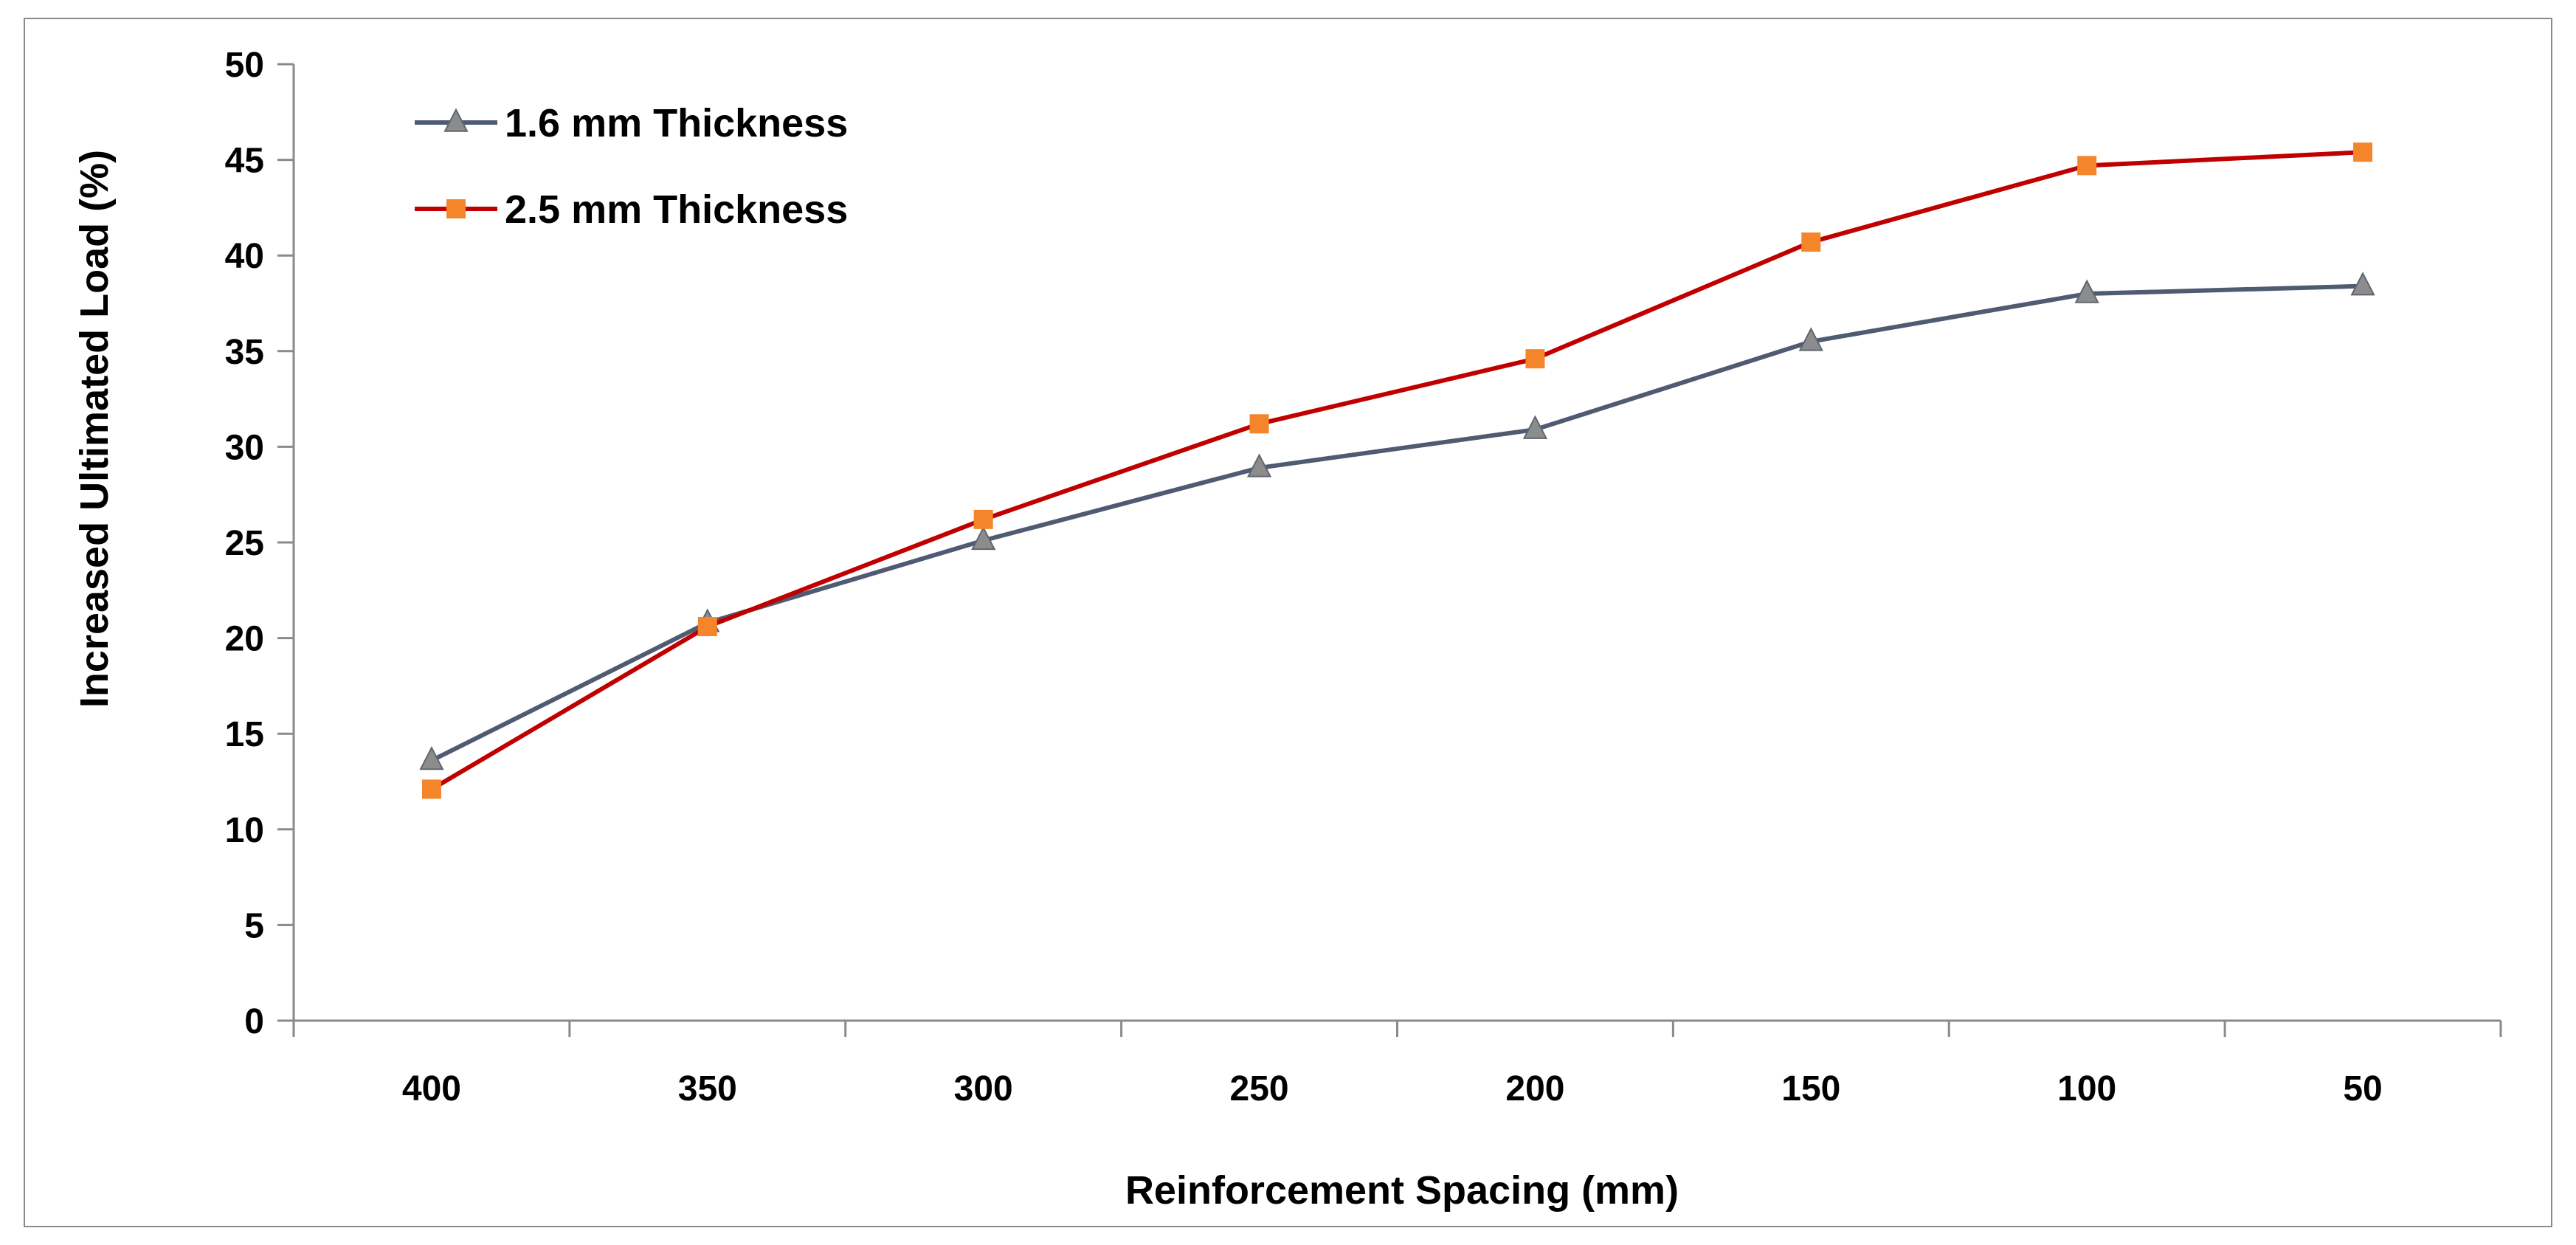 The image size is (2576, 1245). What do you see at coordinates (1811, 1088) in the screenshot?
I see `x-tick-label: 150` at bounding box center [1811, 1088].